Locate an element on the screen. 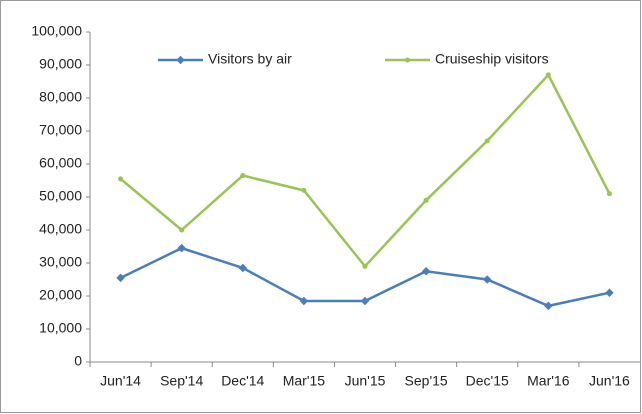 Image resolution: width=642 pixels, height=414 pixels. legend-label: Cruiseship visitors is located at coordinates (492, 59).